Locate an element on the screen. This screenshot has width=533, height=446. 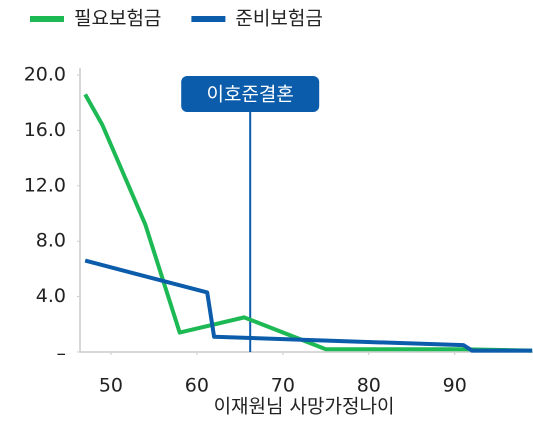
x-tick-label: 60 is located at coordinates (197, 386).